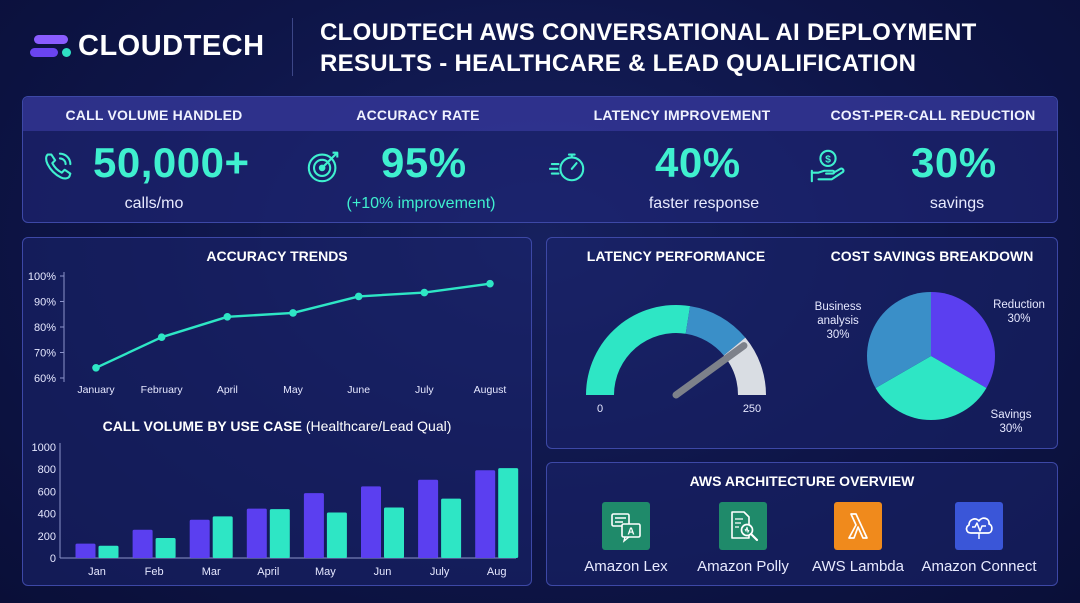 The height and width of the screenshot is (603, 1080). Describe the element at coordinates (47, 492) in the screenshot. I see `y-tick-label: 600` at that location.